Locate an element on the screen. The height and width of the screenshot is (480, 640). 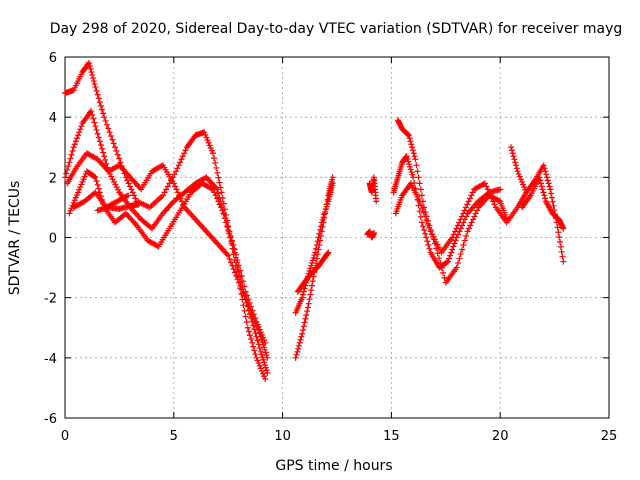
series-track-g is located at coordinates (314, 267).